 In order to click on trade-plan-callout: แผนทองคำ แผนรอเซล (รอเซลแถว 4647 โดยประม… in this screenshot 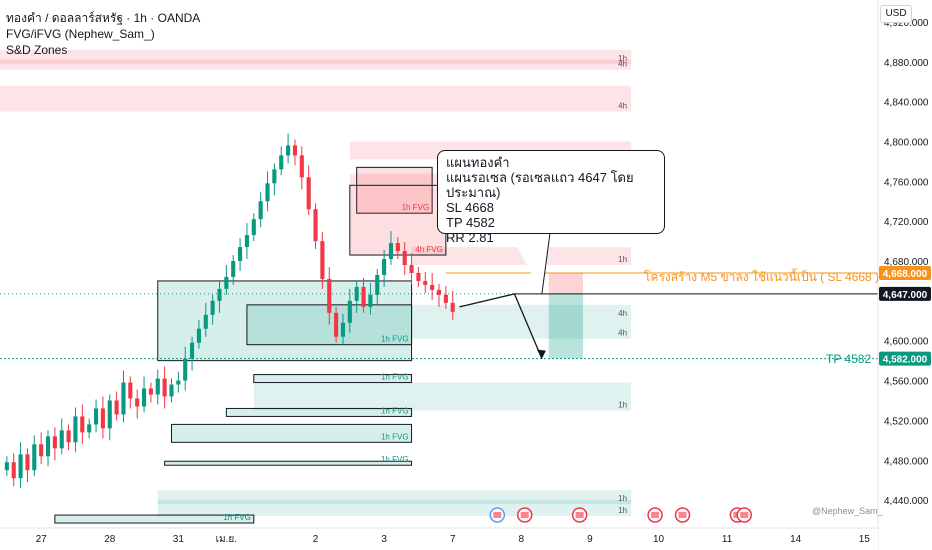, I will do `click(551, 197)`.